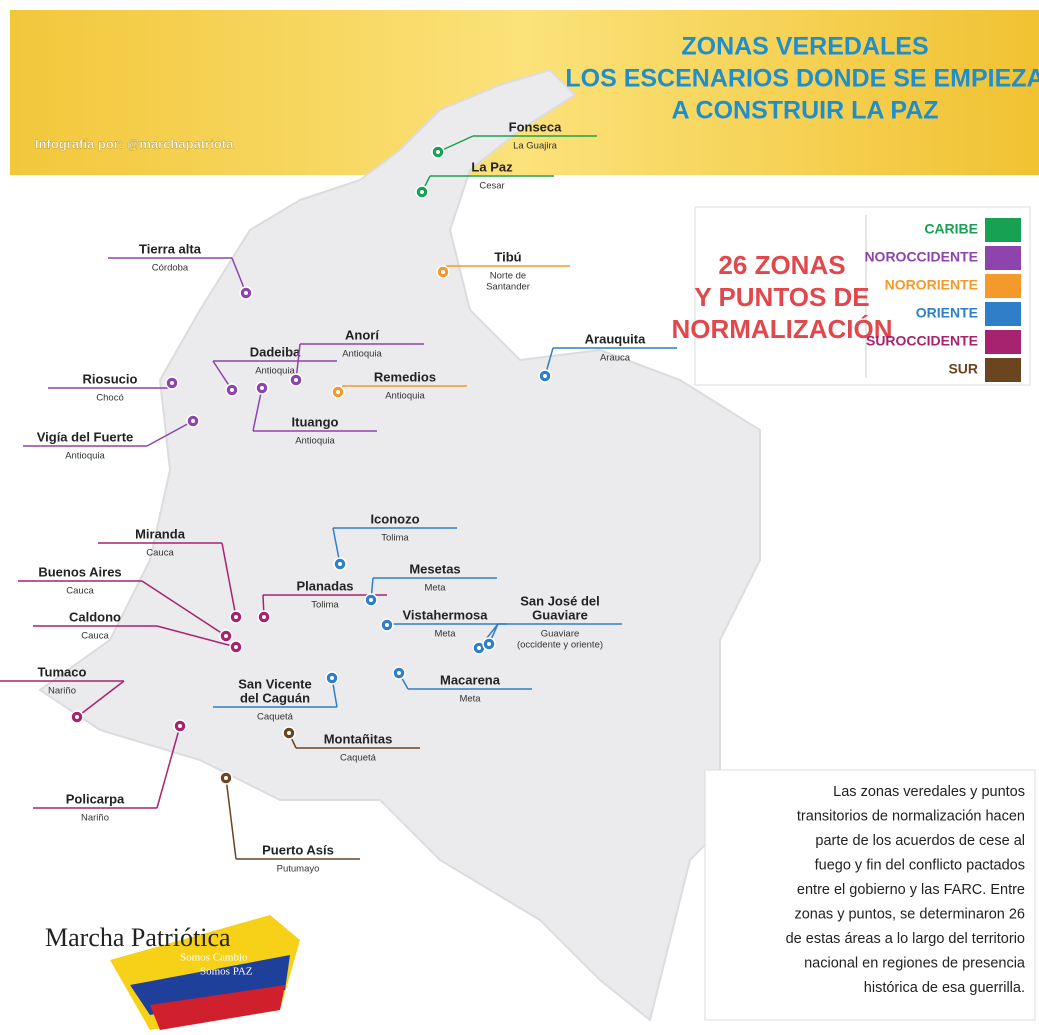 This screenshot has height=1035, width=1039. What do you see at coordinates (921, 257) in the screenshot?
I see `legend-label: NOROCCIDENTE` at bounding box center [921, 257].